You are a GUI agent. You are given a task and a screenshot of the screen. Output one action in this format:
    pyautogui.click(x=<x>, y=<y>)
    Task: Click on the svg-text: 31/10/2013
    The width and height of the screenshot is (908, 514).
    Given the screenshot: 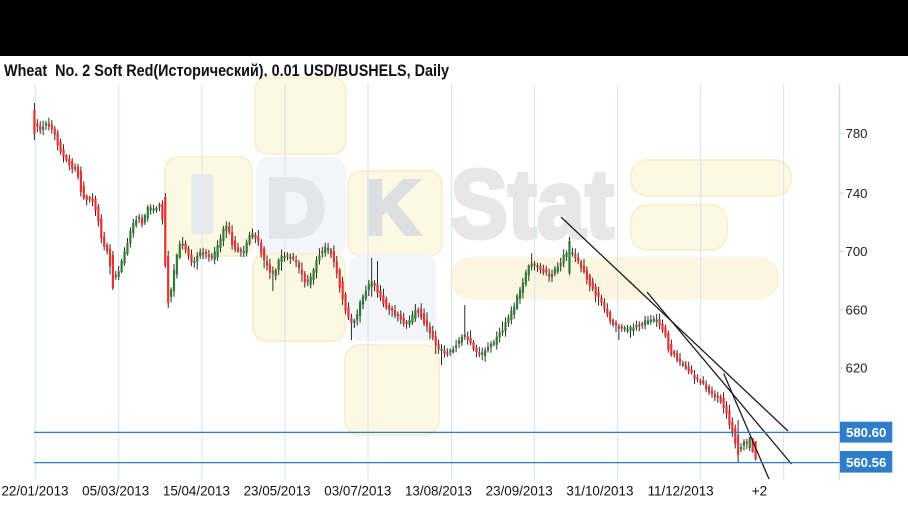 What is the action you would take?
    pyautogui.click(x=599, y=491)
    